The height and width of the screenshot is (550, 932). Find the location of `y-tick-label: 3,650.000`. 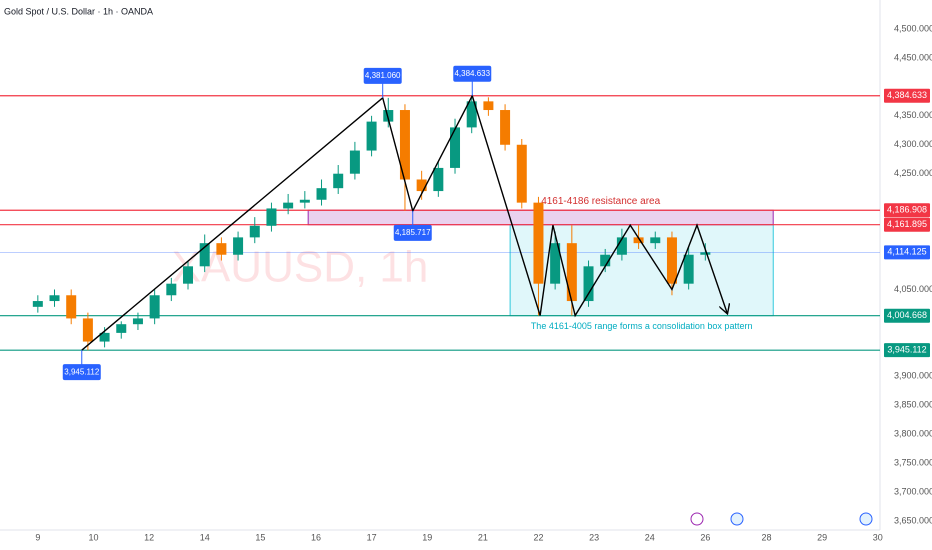

y-tick-label: 3,650.000 is located at coordinates (913, 520).